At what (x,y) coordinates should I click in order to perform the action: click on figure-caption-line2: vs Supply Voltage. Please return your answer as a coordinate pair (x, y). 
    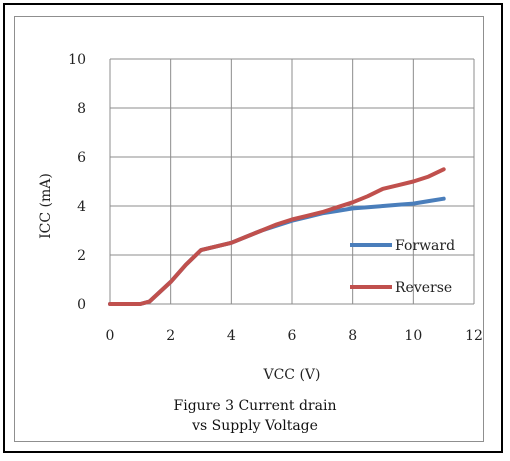
    Looking at the image, I should click on (255, 426).